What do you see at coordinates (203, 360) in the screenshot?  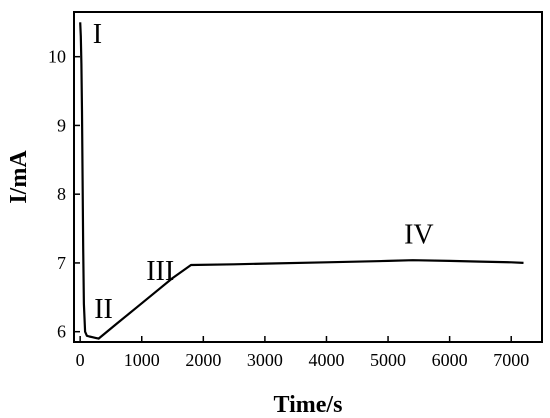 I see `x-tick-label: 2000` at bounding box center [203, 360].